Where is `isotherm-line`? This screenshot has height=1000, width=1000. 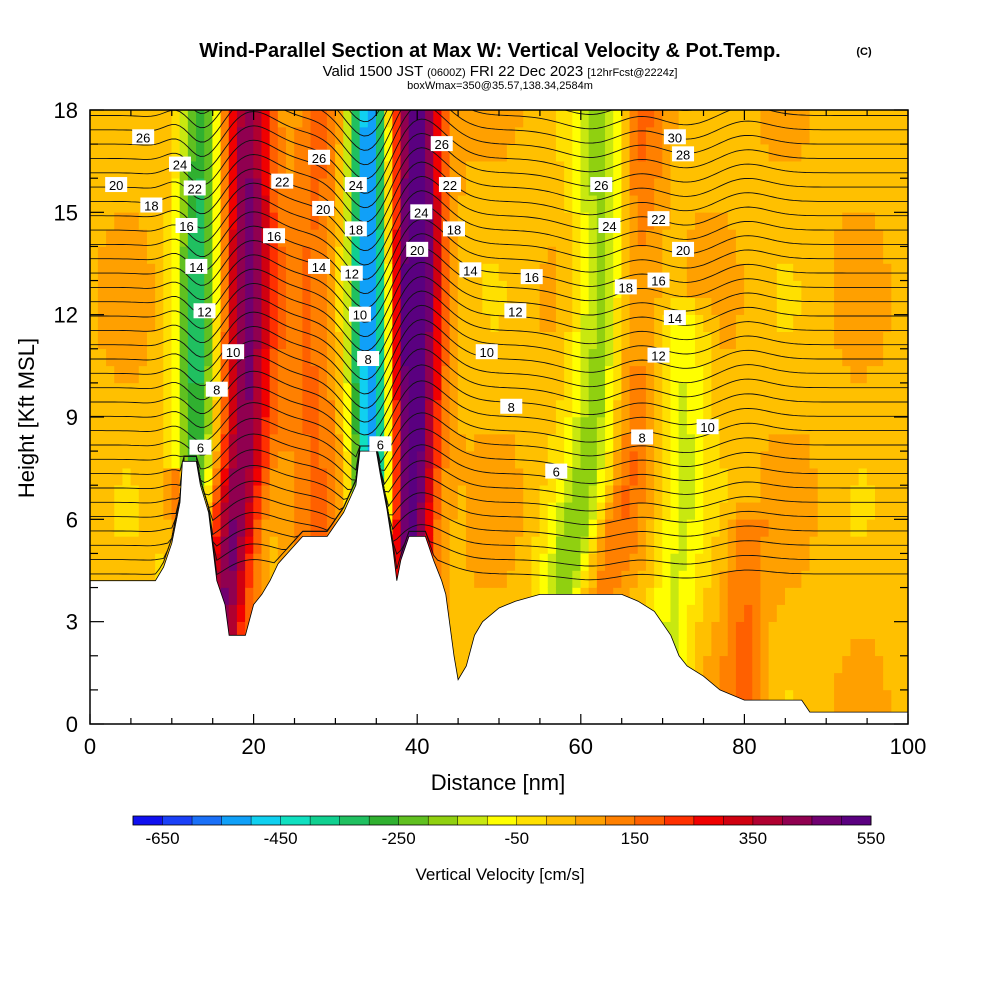
isotherm-line is located at coordinates (499, 145).